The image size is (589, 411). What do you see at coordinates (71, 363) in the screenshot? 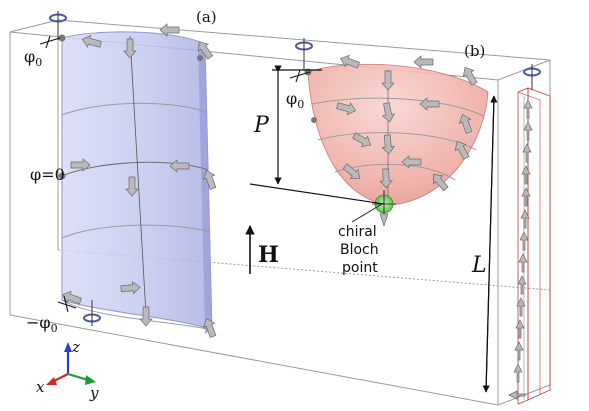
I see `axis-triad` at bounding box center [71, 363].